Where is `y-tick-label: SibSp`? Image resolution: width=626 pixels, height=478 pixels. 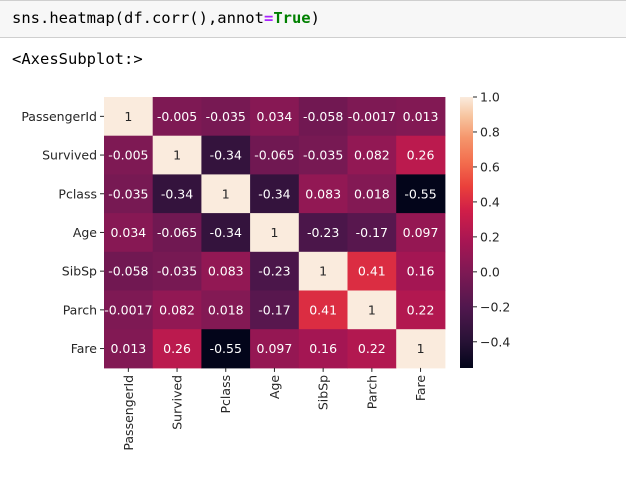 y-tick-label: SibSp is located at coordinates (79, 271).